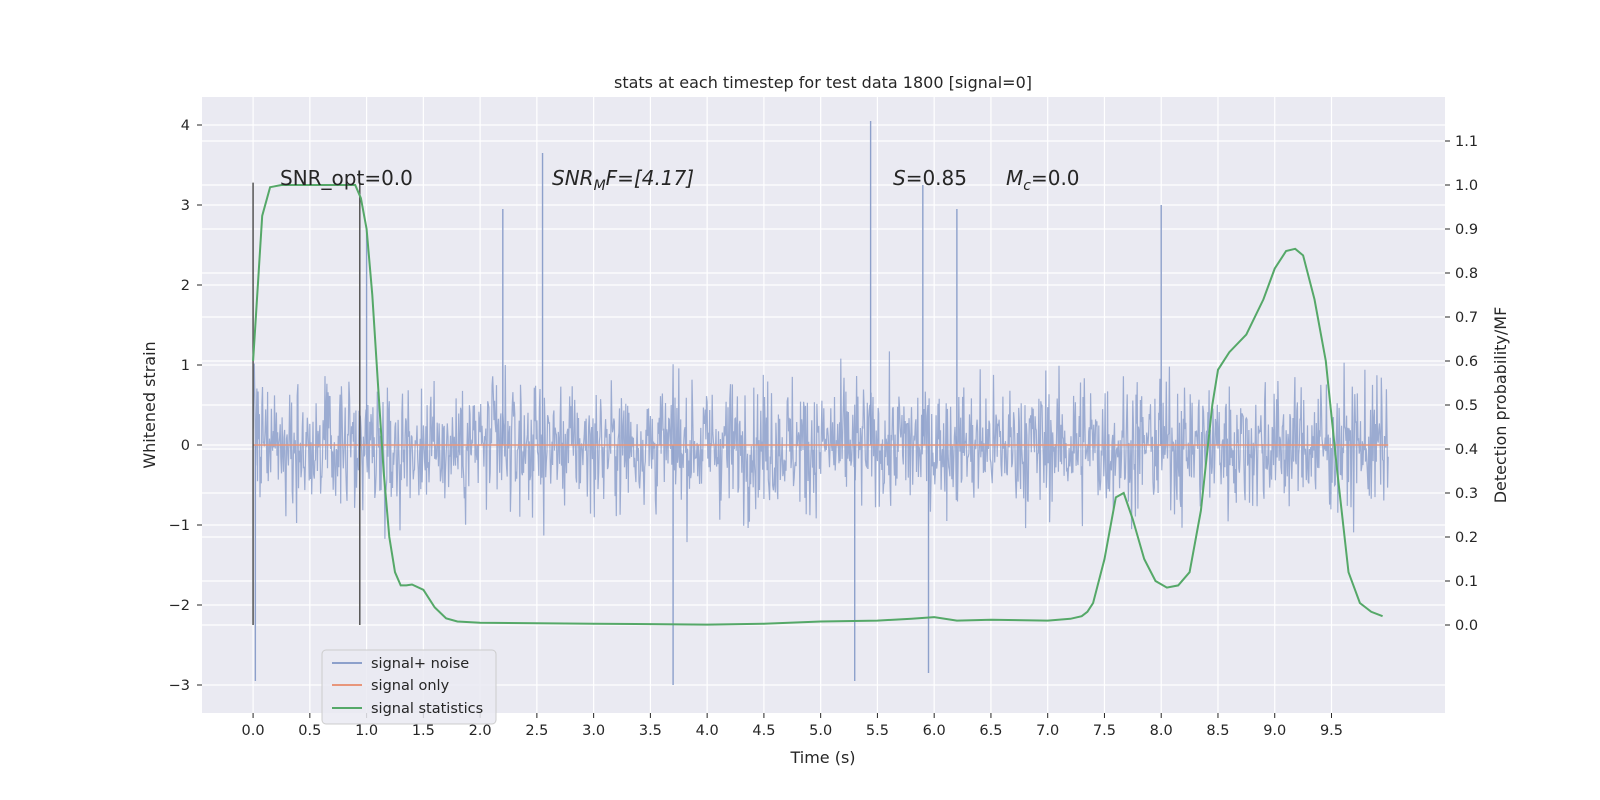  I want to click on x-axis-label: Time (s), so click(822, 757).